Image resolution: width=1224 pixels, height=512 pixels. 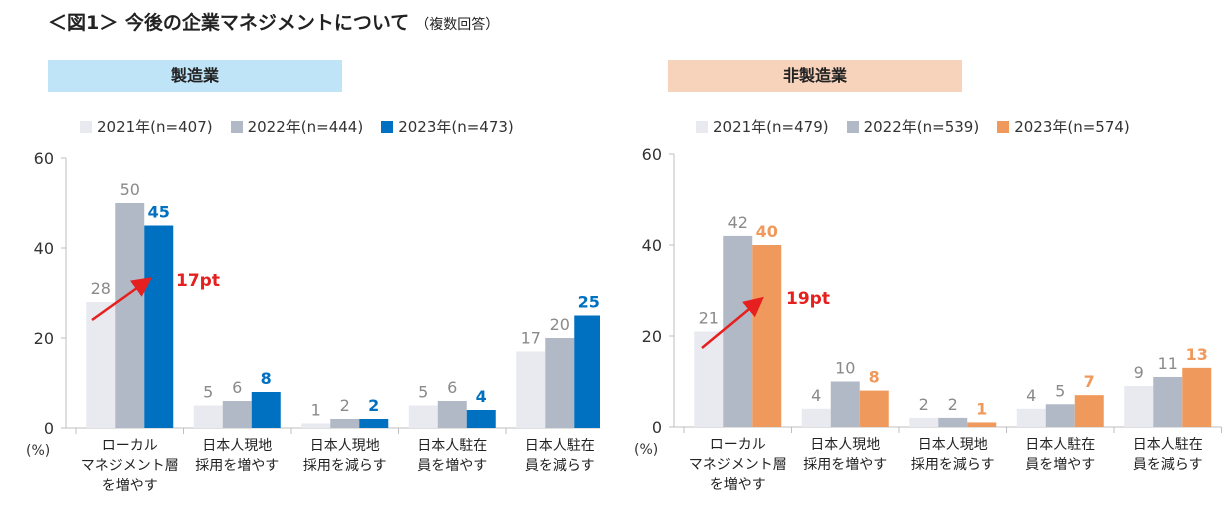 I want to click on data-label: 50, so click(x=130, y=189).